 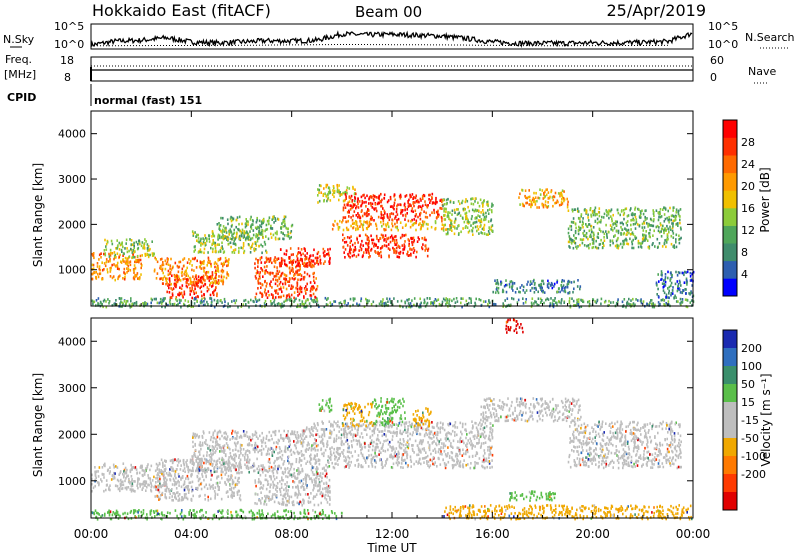 I want to click on freq-panel, so click(x=392, y=69).